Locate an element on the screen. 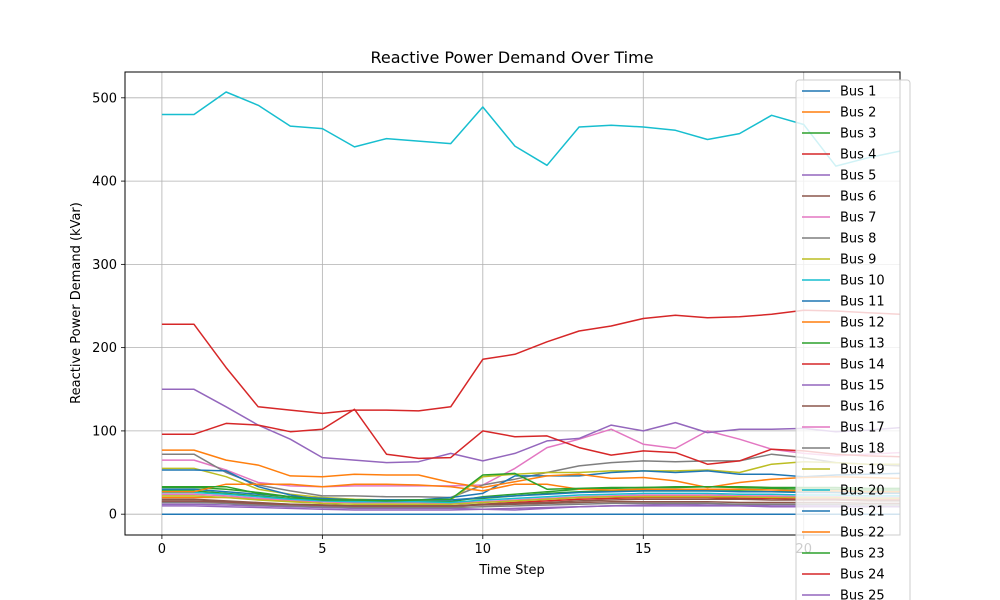  legend-label: Bus 2 is located at coordinates (858, 113).